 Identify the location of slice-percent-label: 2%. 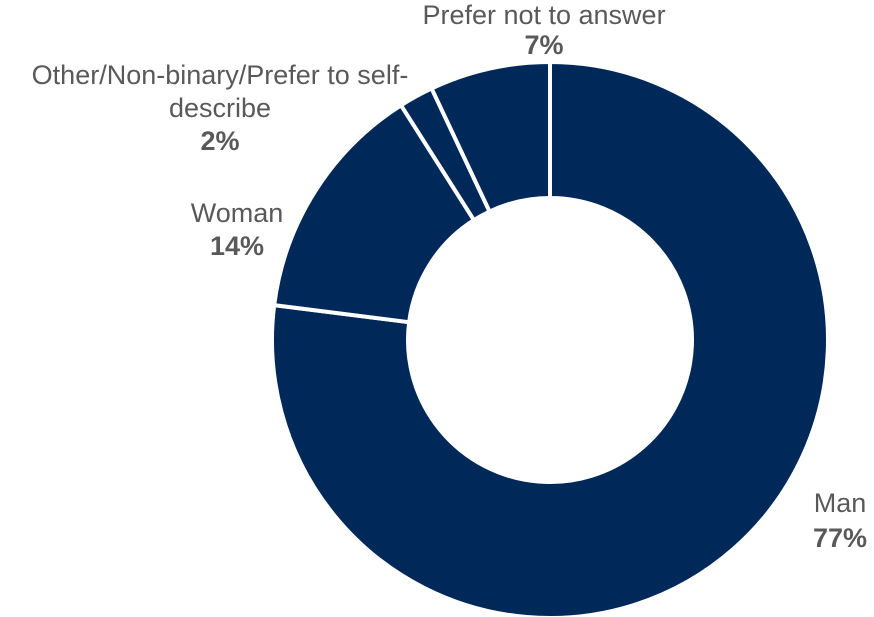
(219, 141).